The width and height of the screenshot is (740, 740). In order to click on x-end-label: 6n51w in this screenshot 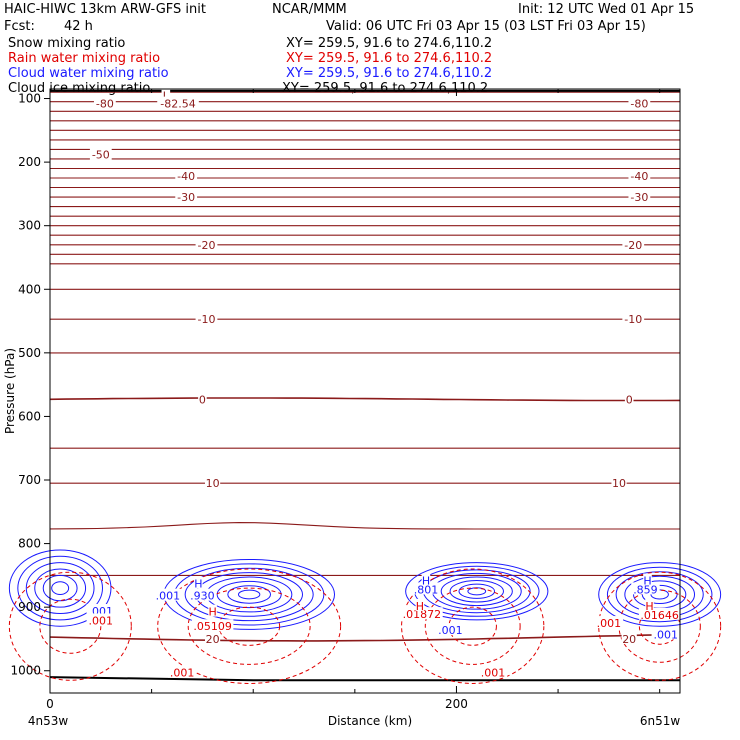, I will do `click(660, 721)`.